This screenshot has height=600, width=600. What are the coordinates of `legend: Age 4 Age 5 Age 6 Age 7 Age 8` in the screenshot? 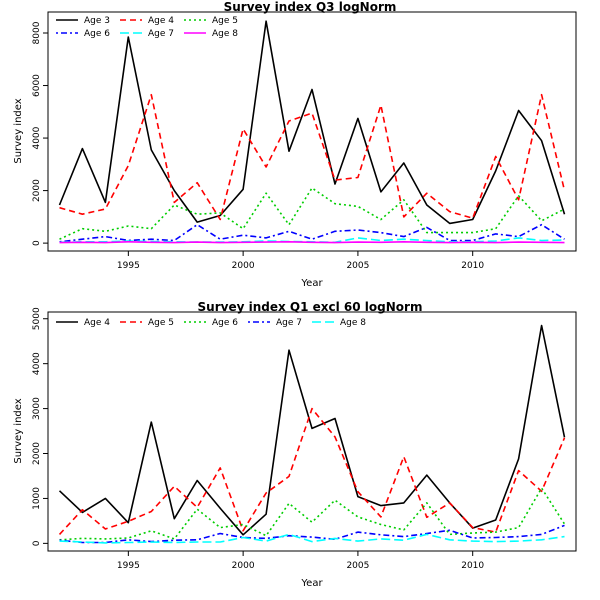 It's located at (211, 323).